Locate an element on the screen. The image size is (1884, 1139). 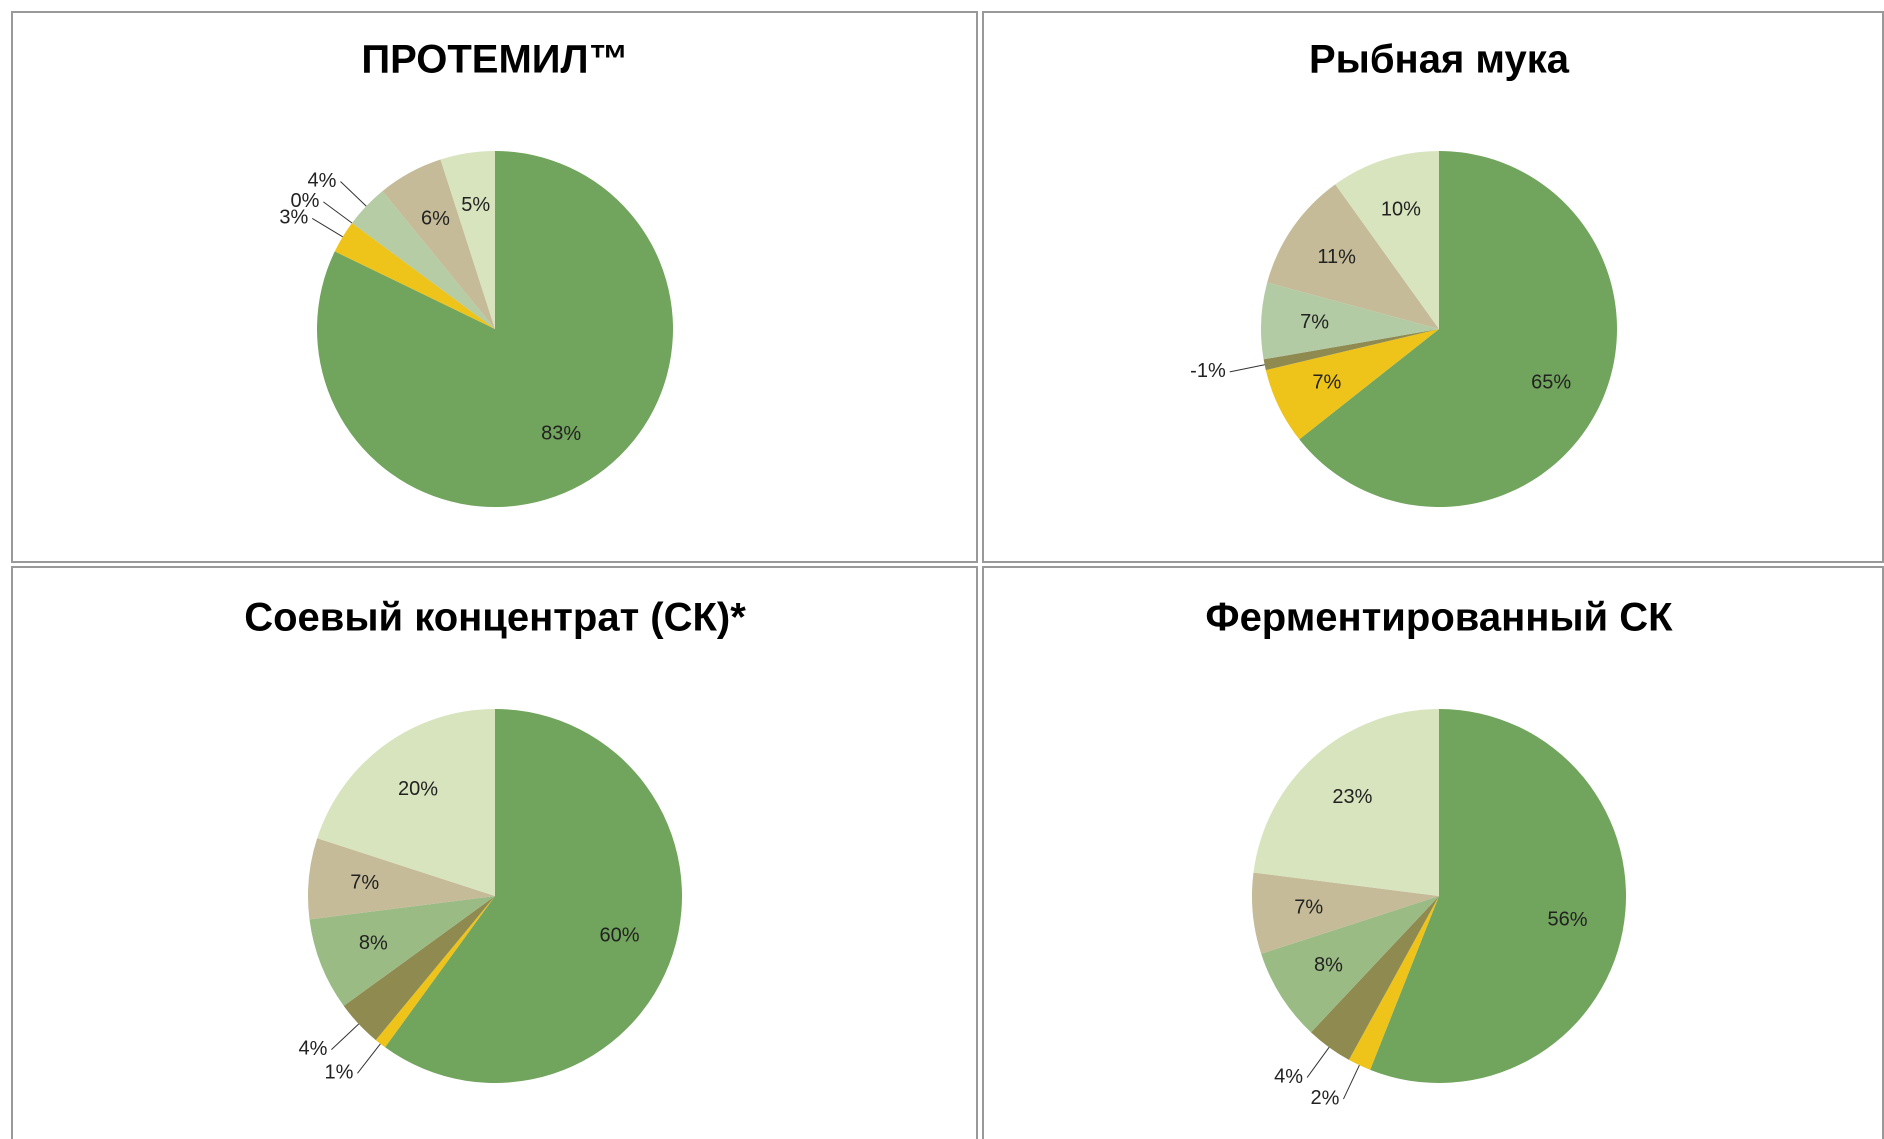
label-value: -1 is located at coordinates (1199, 371).